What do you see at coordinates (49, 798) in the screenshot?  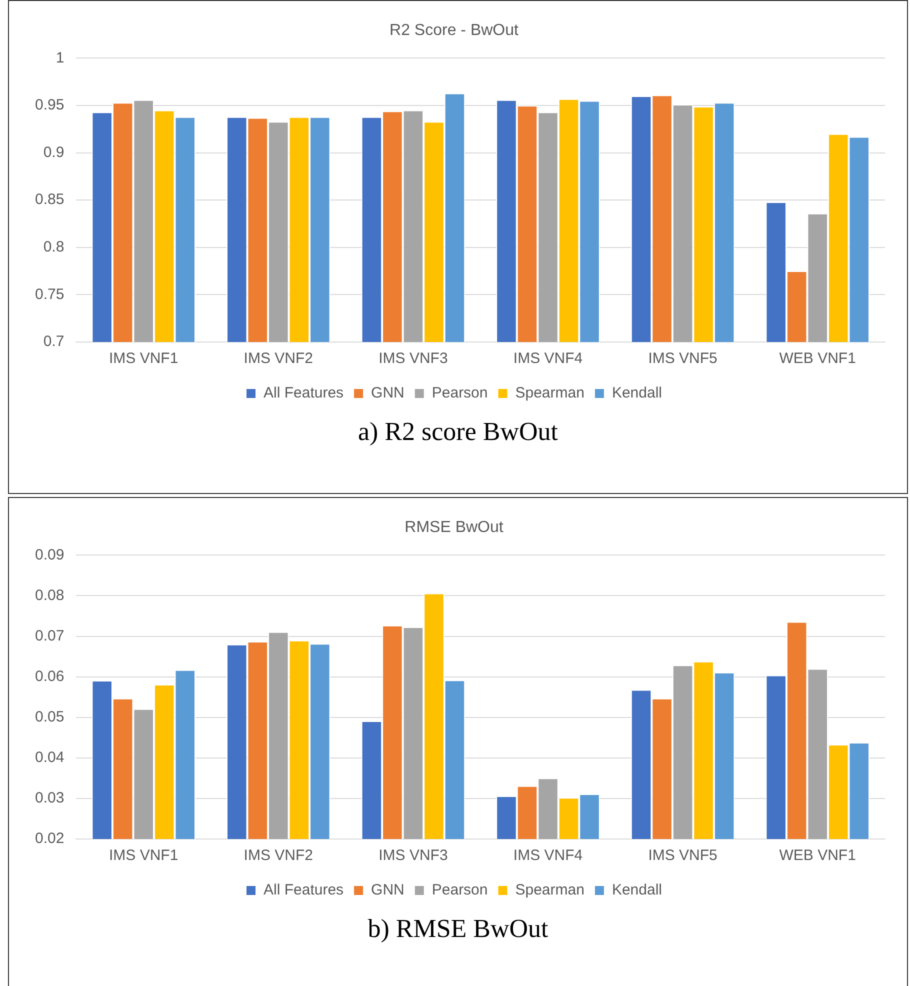 I see `y-tick-label: 0.03` at bounding box center [49, 798].